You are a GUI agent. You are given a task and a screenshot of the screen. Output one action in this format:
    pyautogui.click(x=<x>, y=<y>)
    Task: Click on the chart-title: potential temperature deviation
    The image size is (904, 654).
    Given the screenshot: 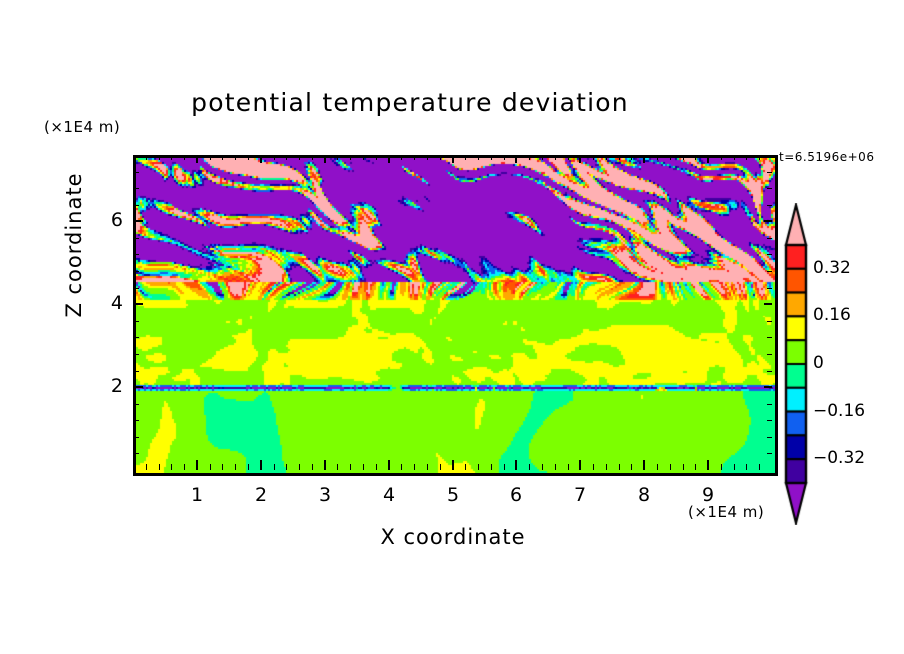 What is the action you would take?
    pyautogui.click(x=410, y=102)
    